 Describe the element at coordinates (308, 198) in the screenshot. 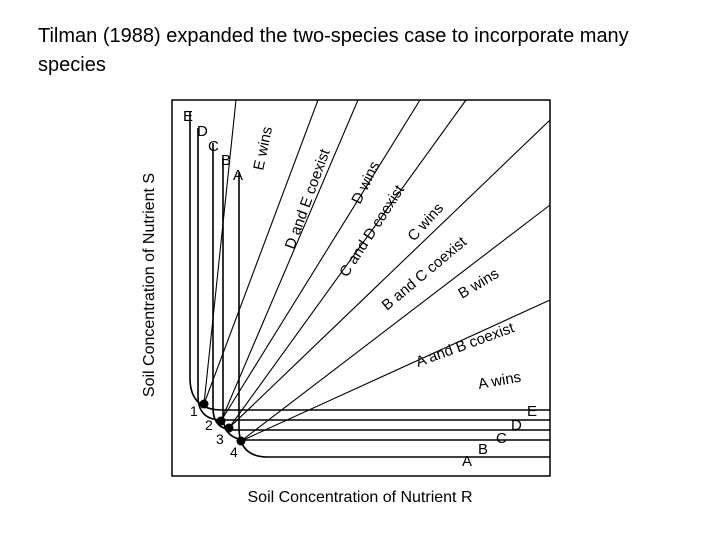

I see `region-label-d-and-e-coexist: D and E coexist` at that location.